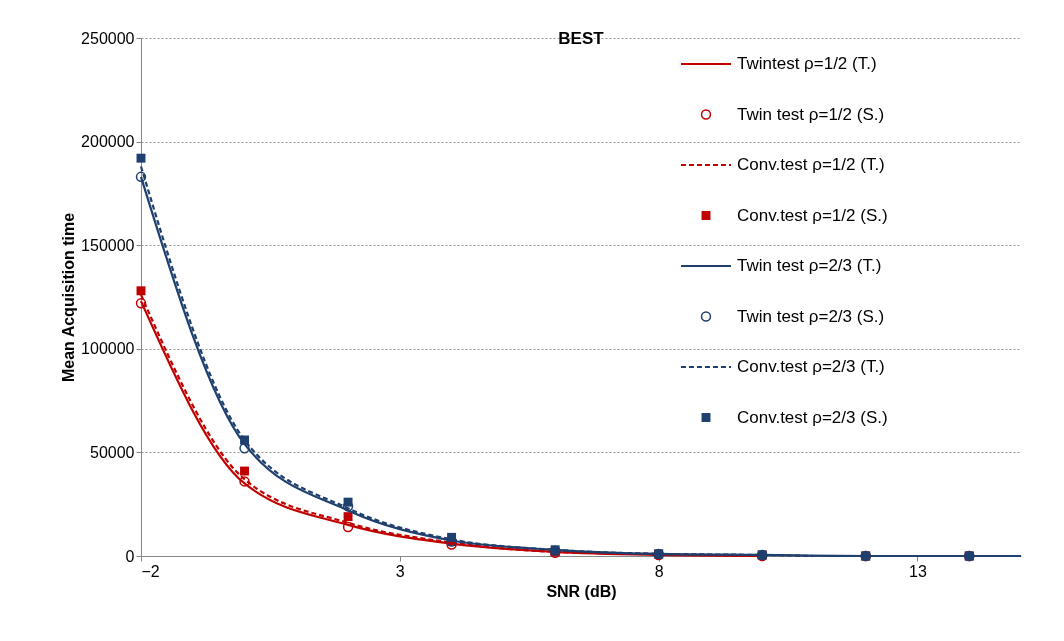 Image resolution: width=1064 pixels, height=641 pixels. I want to click on x-tick-label: 3, so click(400, 571).